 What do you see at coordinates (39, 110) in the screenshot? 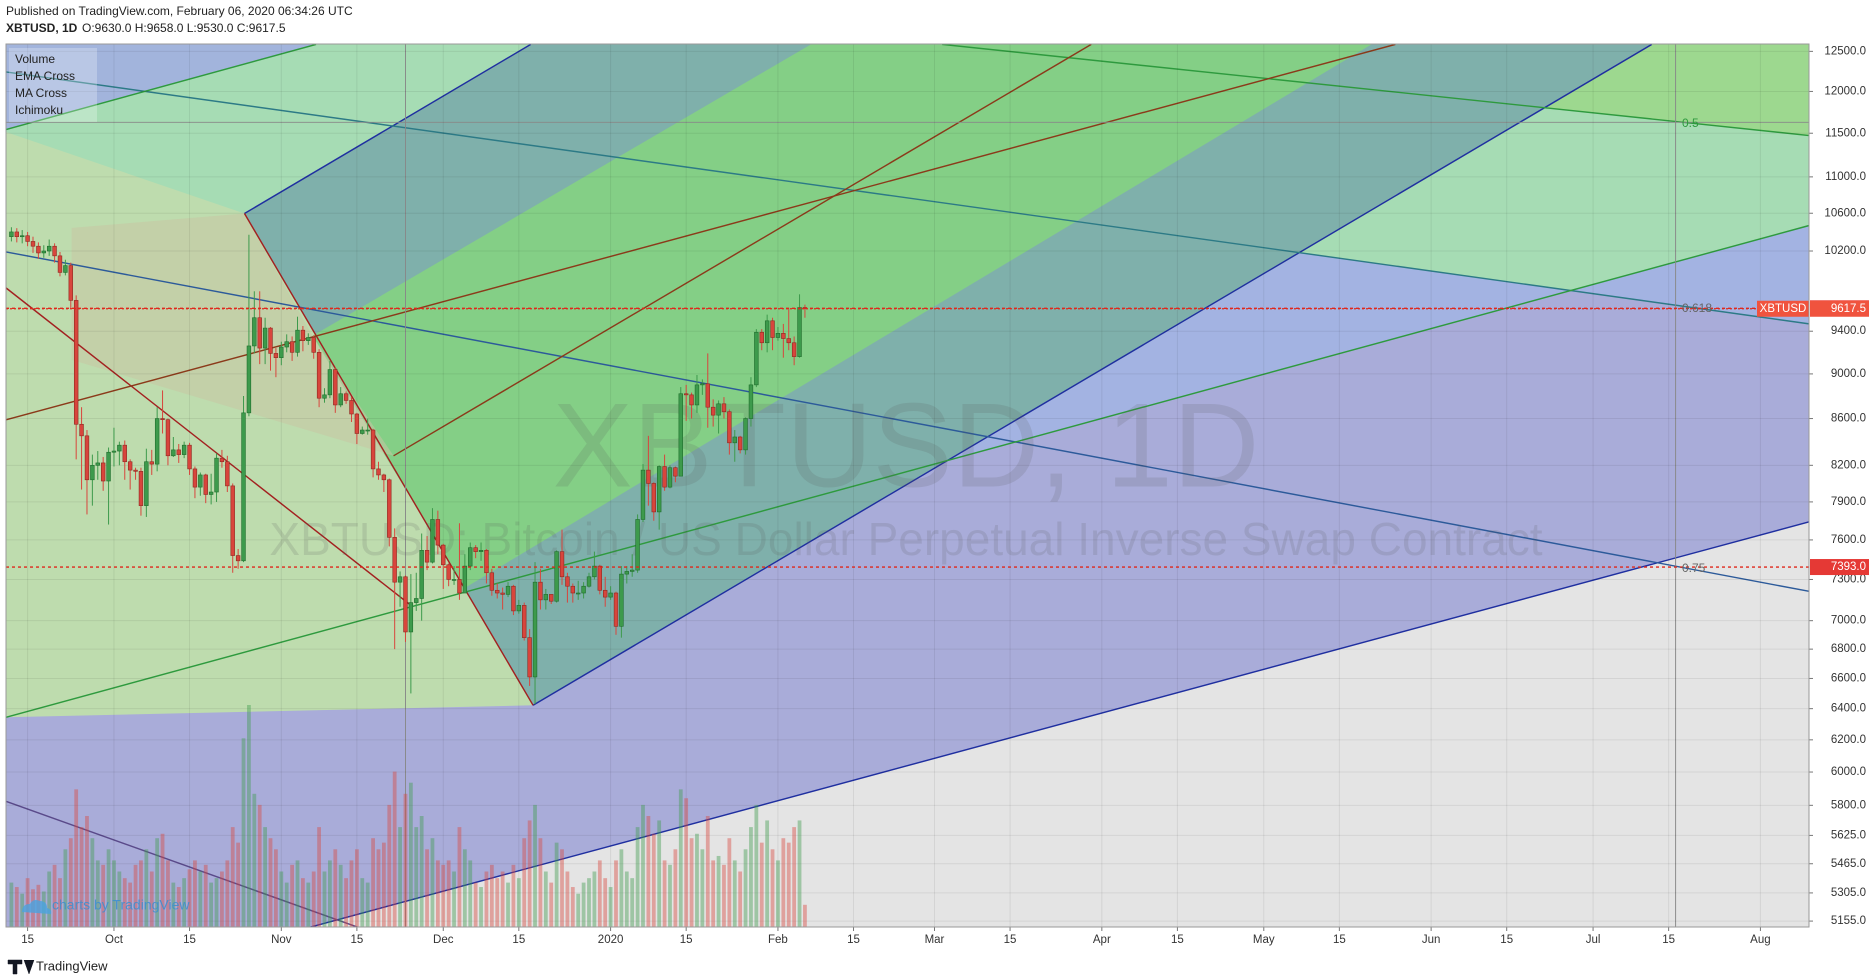
I see `legend-item: Ichimoku` at bounding box center [39, 110].